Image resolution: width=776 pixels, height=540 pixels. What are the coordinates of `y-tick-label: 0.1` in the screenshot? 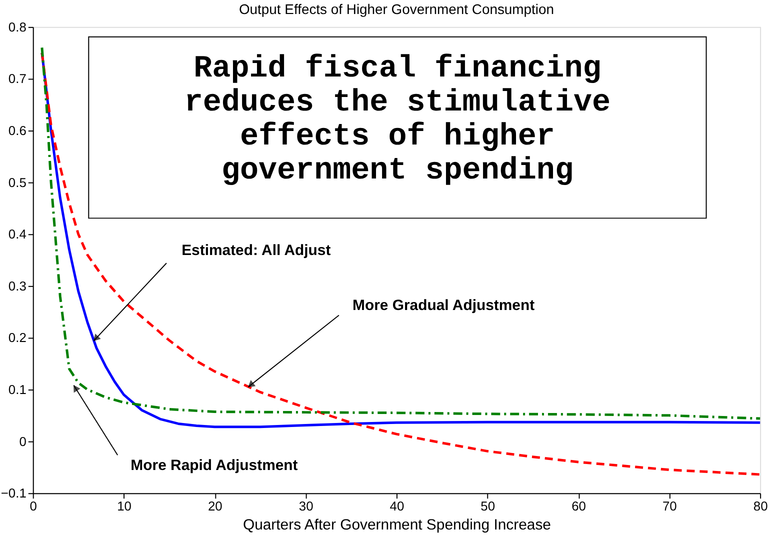 It's located at (17, 390).